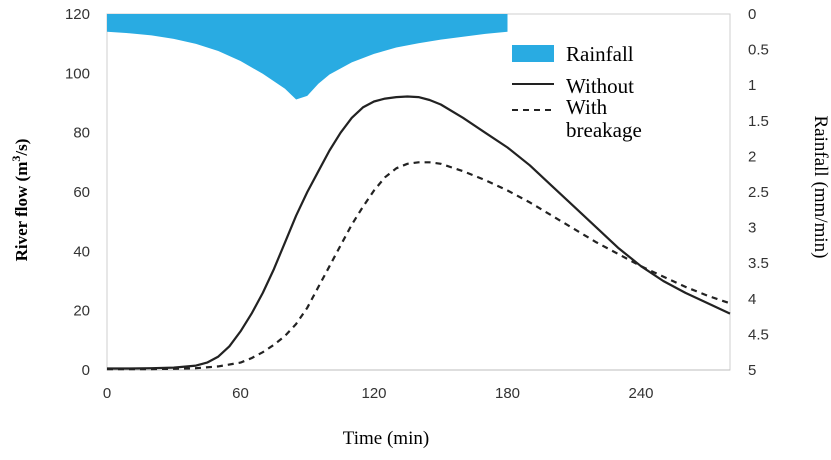 The width and height of the screenshot is (831, 460). I want to click on legend-label-rainfall: Rainfall, so click(600, 54).